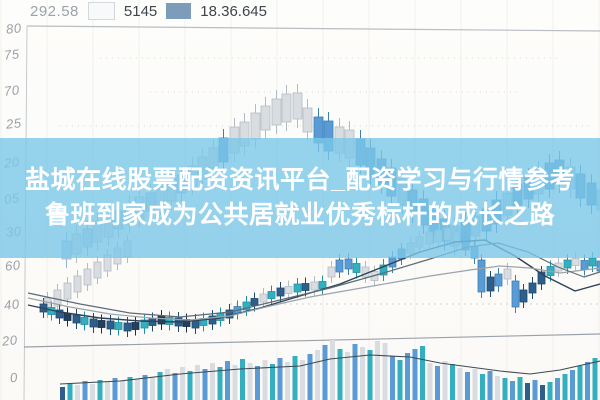 This screenshot has height=400, width=600. I want to click on legend-swatch-white, so click(101, 11).